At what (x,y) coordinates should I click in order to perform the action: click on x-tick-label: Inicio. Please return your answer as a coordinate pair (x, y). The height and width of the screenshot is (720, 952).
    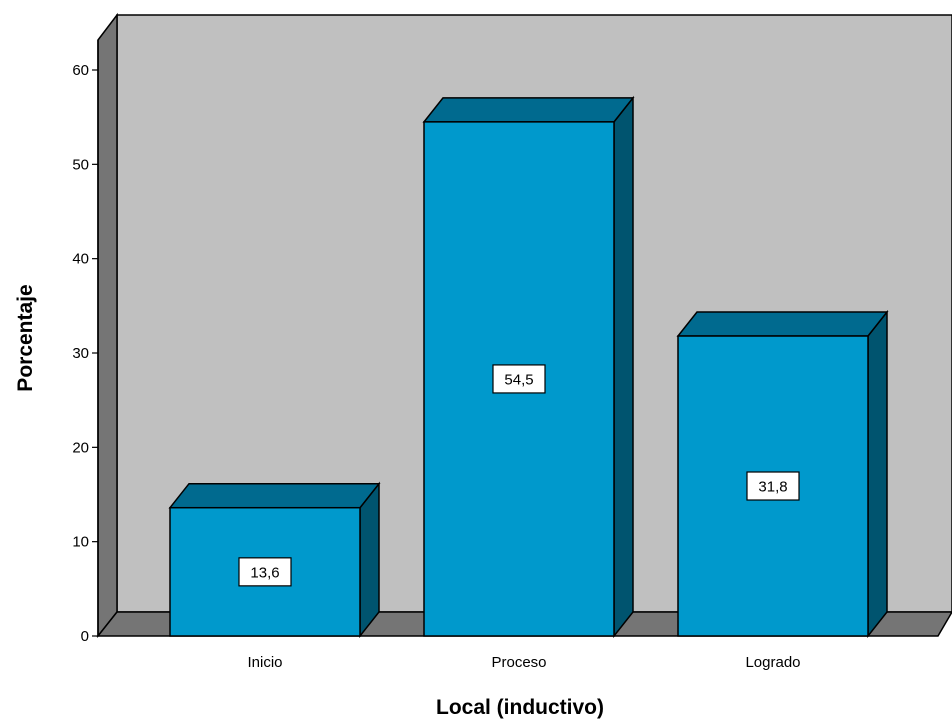
    Looking at the image, I should click on (264, 662).